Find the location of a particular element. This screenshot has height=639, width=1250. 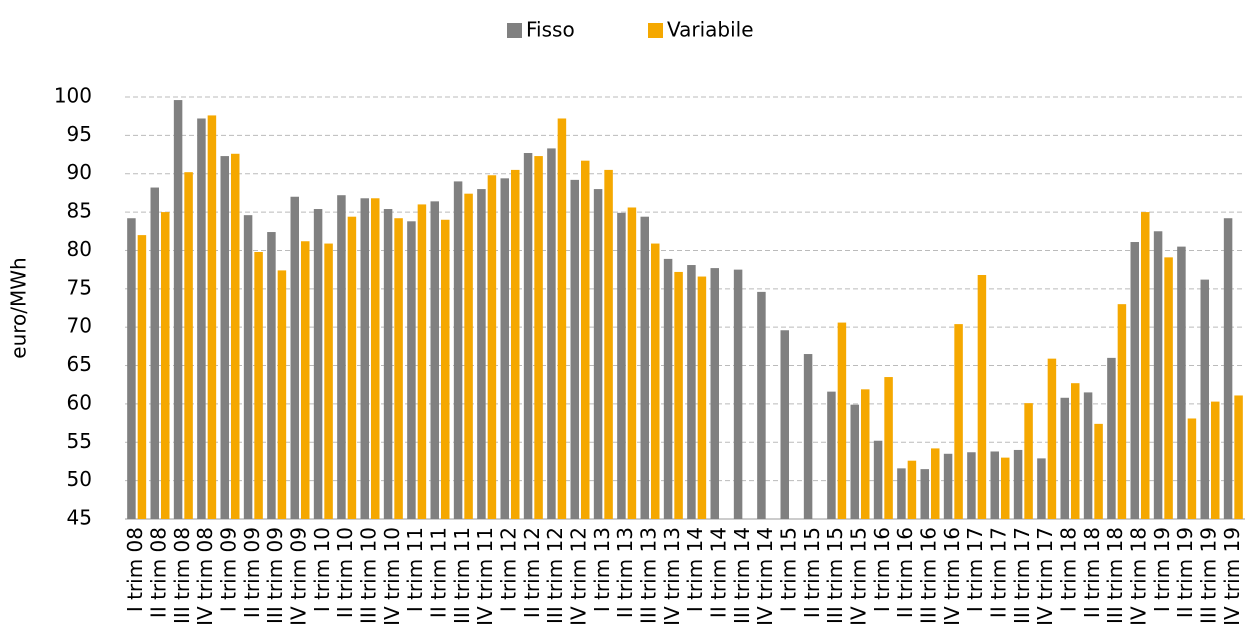

x-tick-label: II trim 10 is located at coordinates (345, 572).